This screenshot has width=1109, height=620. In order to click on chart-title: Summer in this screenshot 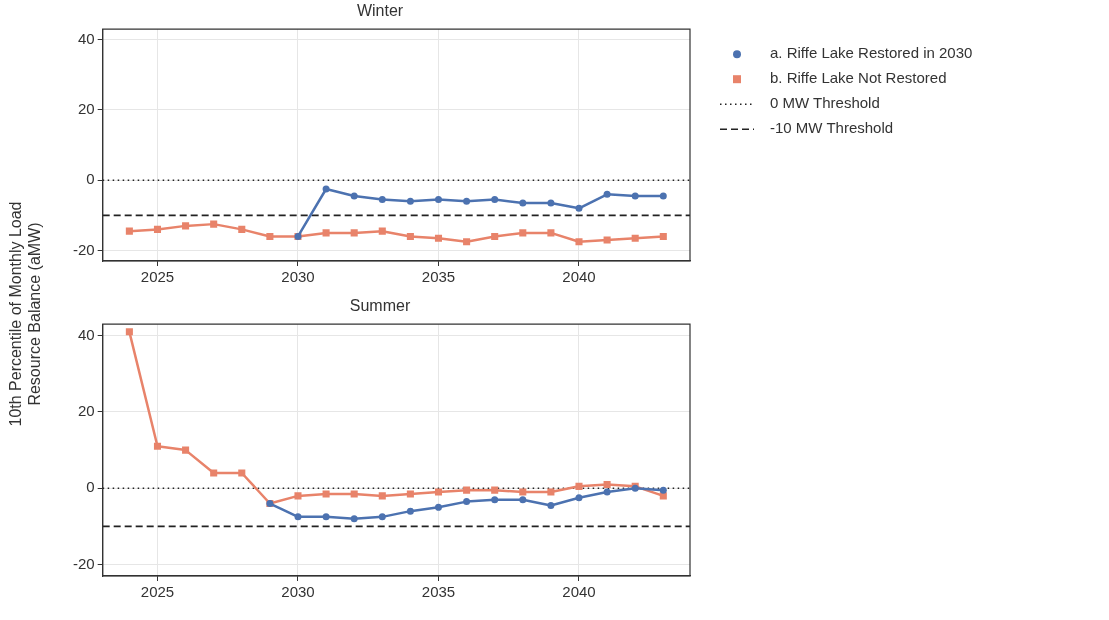, I will do `click(380, 306)`.